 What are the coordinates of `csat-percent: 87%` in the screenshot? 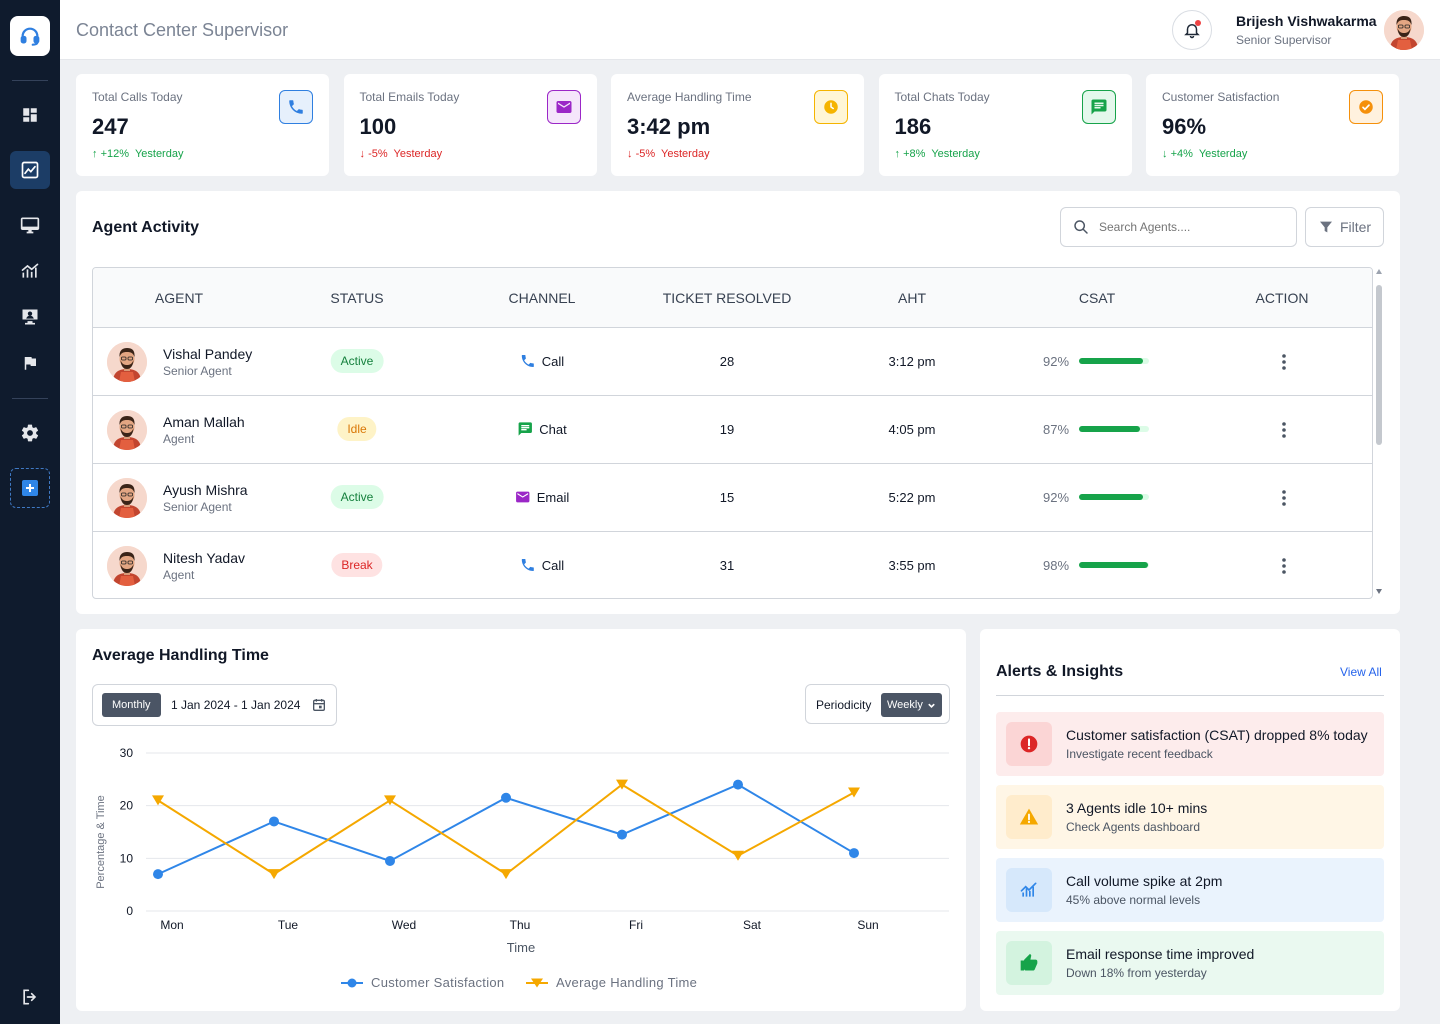 It's located at (1056, 429).